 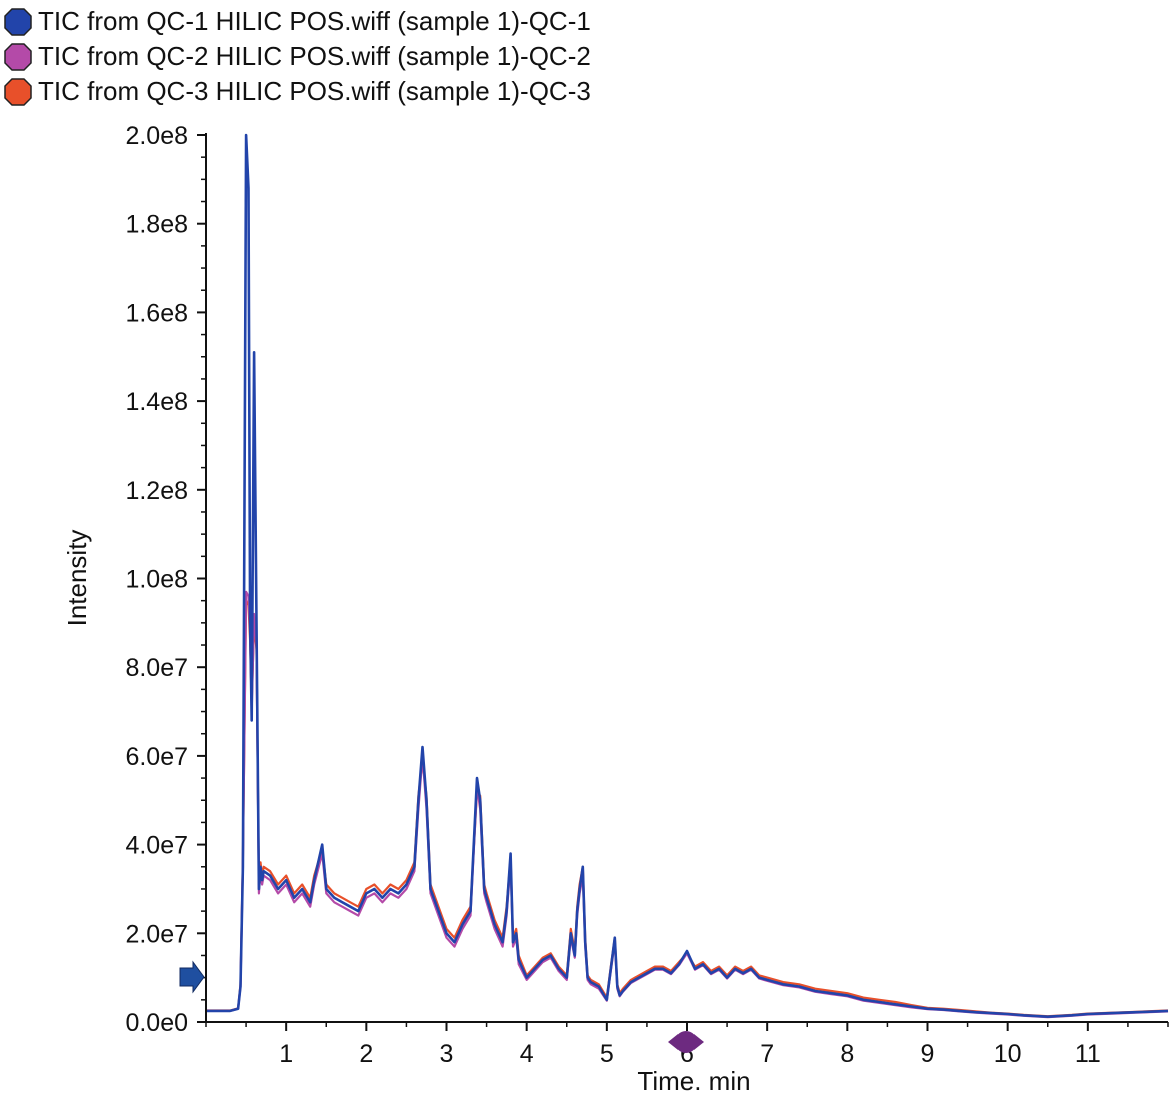 I want to click on legend-swatch-qc3, so click(x=18, y=91).